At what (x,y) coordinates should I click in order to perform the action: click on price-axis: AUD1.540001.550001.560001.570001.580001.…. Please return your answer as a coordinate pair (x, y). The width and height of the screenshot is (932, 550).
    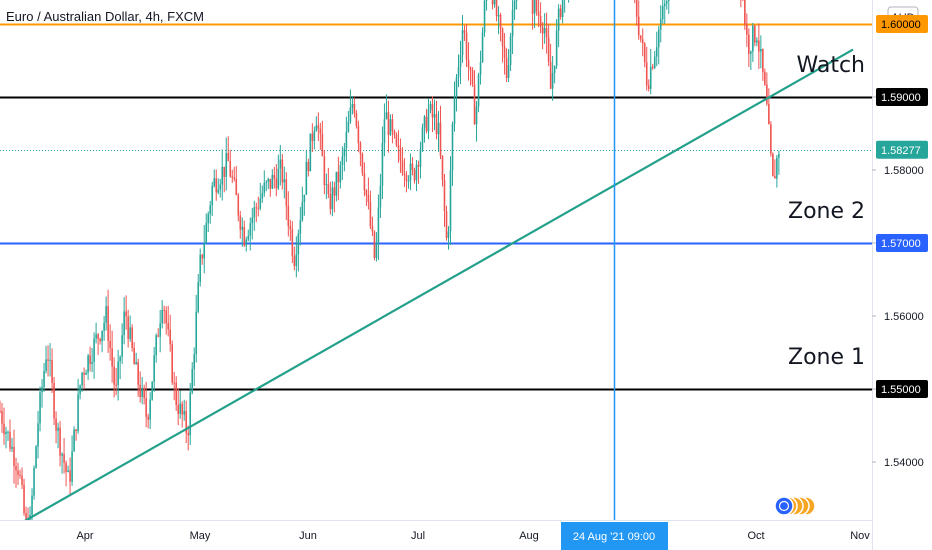
    Looking at the image, I should click on (902, 275).